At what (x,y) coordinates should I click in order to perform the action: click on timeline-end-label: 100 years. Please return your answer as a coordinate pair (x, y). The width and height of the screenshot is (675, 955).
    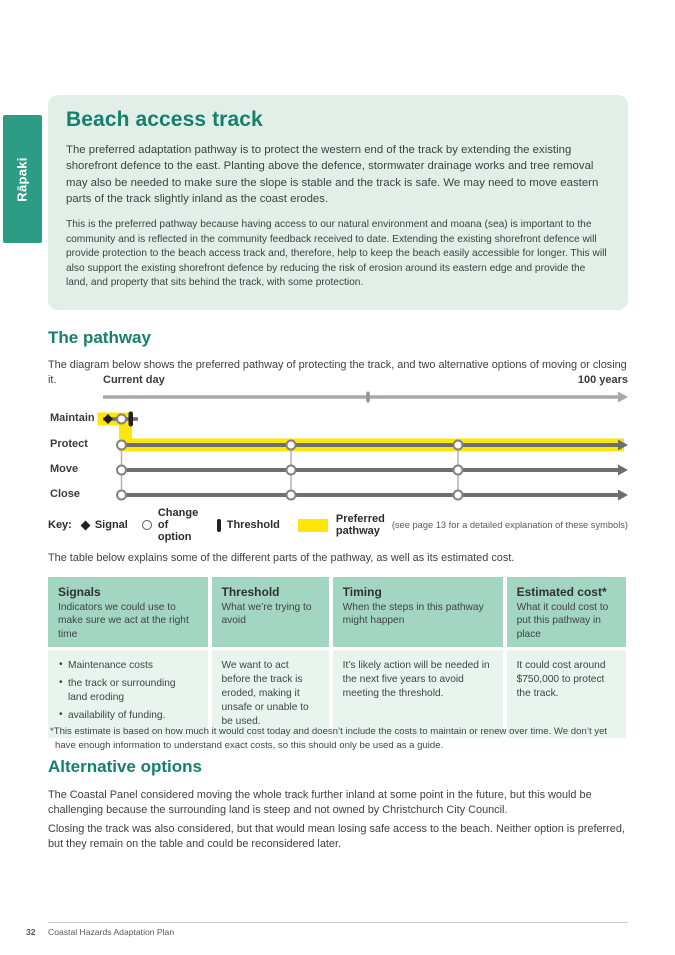
    Looking at the image, I should click on (602, 380).